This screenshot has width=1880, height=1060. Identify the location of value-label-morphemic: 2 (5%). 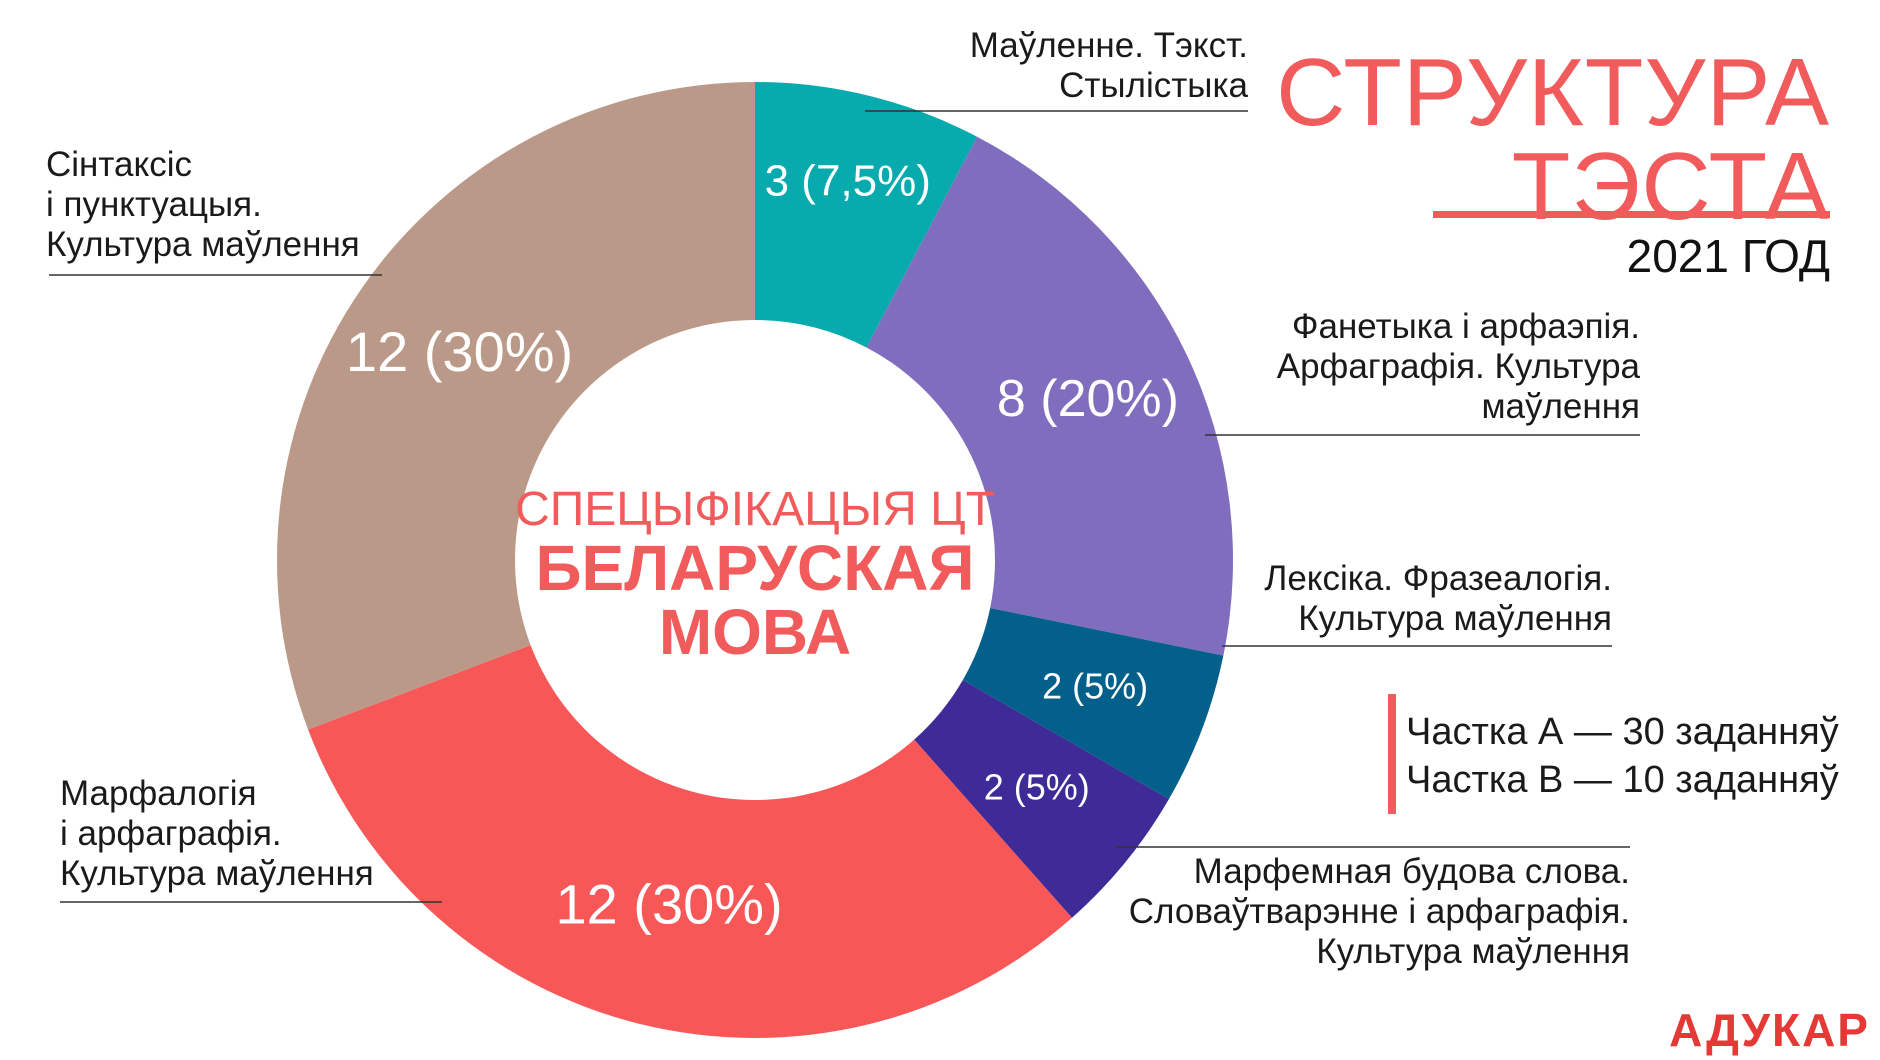
(1037, 787).